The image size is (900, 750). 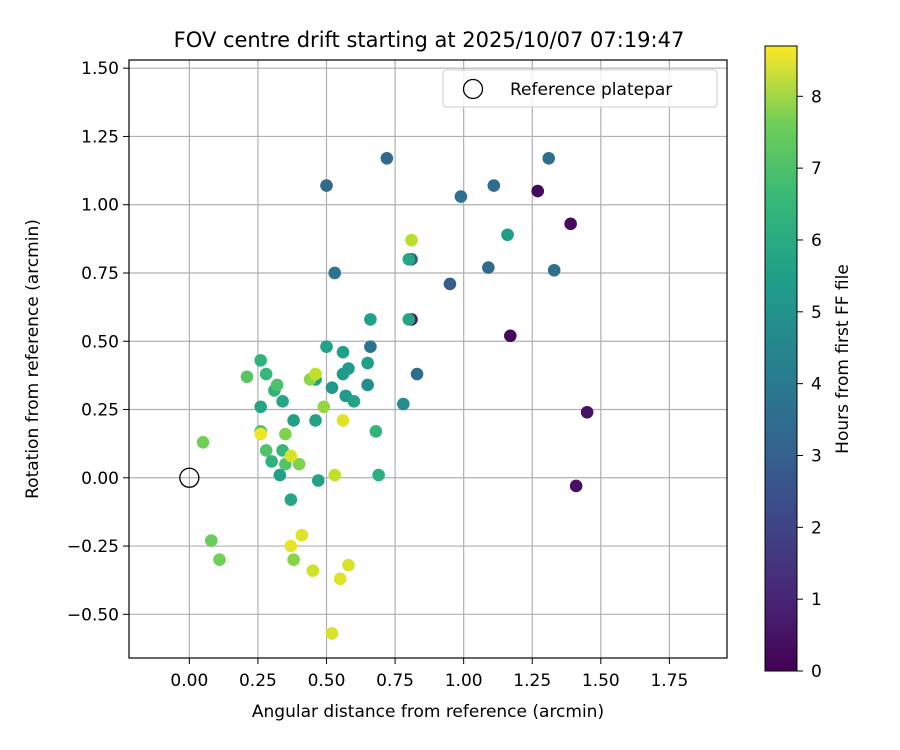 What do you see at coordinates (258, 681) in the screenshot?
I see `x-tick-label: 0.25` at bounding box center [258, 681].